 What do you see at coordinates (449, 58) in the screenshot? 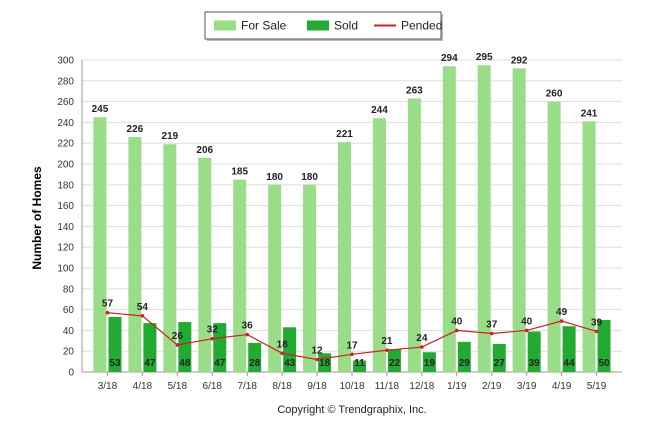
I see `label-for-sale: 294` at bounding box center [449, 58].